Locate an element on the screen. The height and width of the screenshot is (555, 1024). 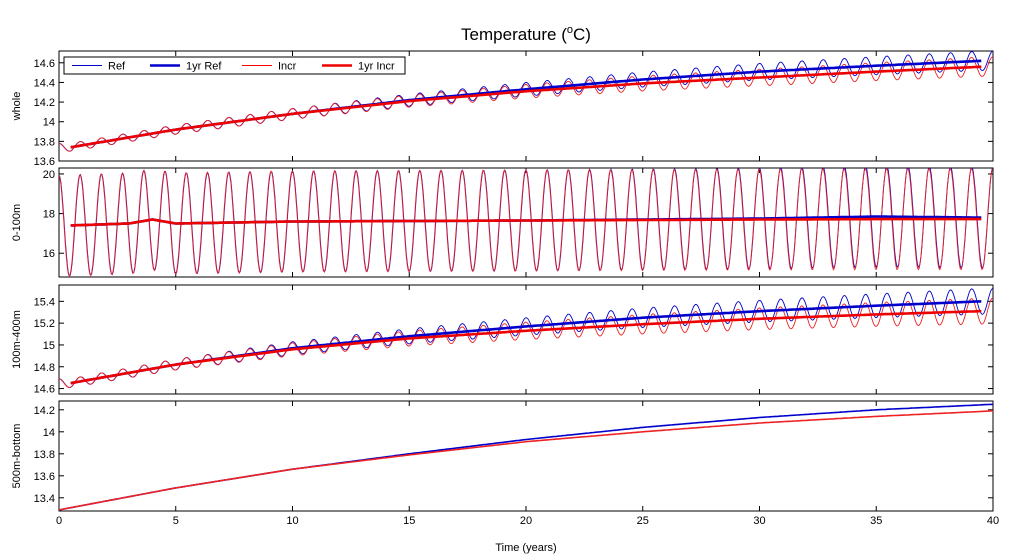
x-tick-label: 10 is located at coordinates (292, 521).